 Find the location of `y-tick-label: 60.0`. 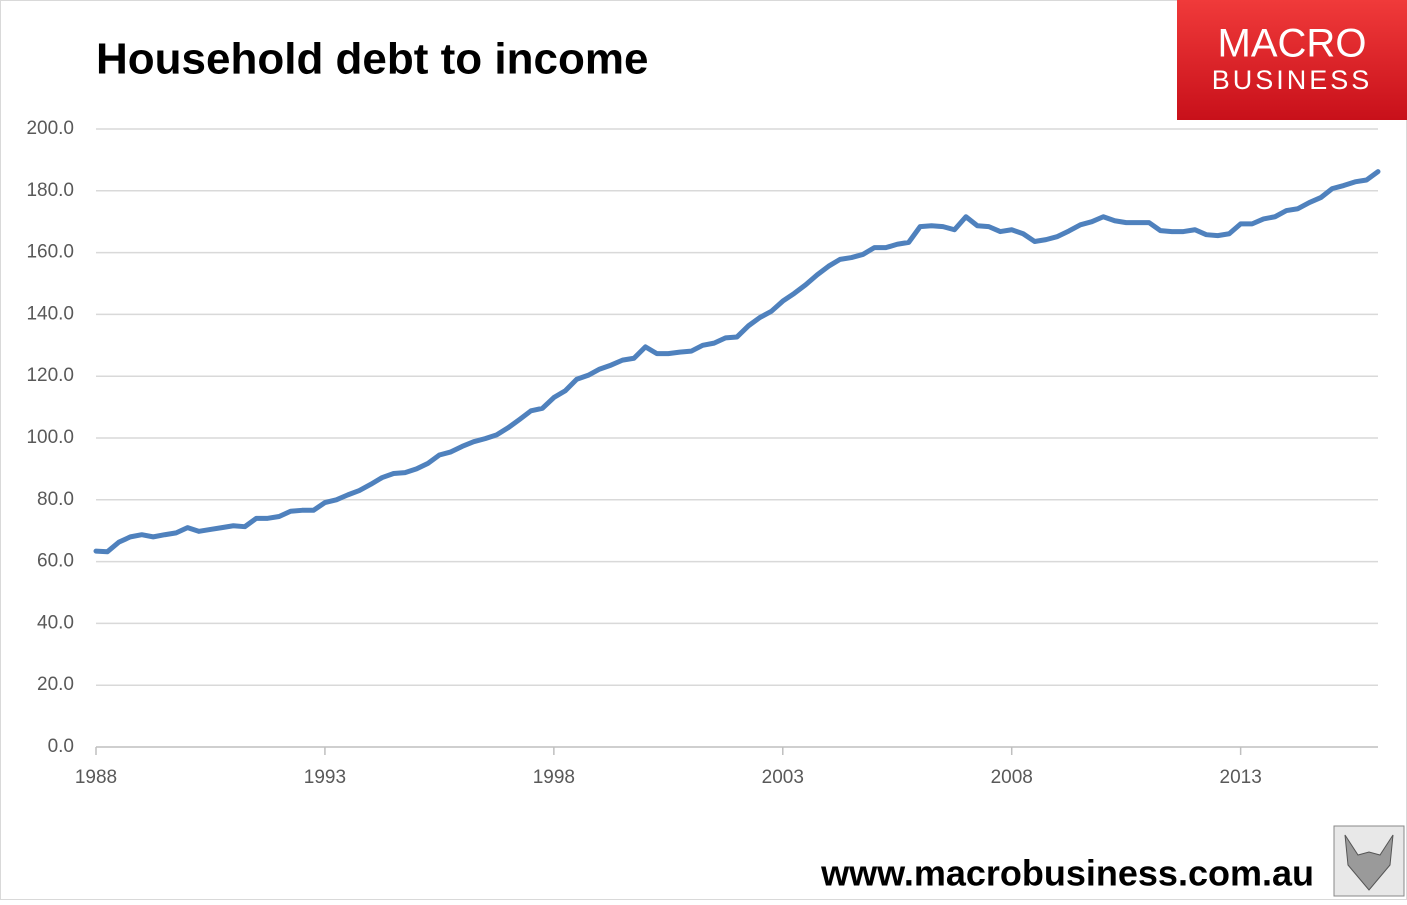

y-tick-label: 60.0 is located at coordinates (55, 561).